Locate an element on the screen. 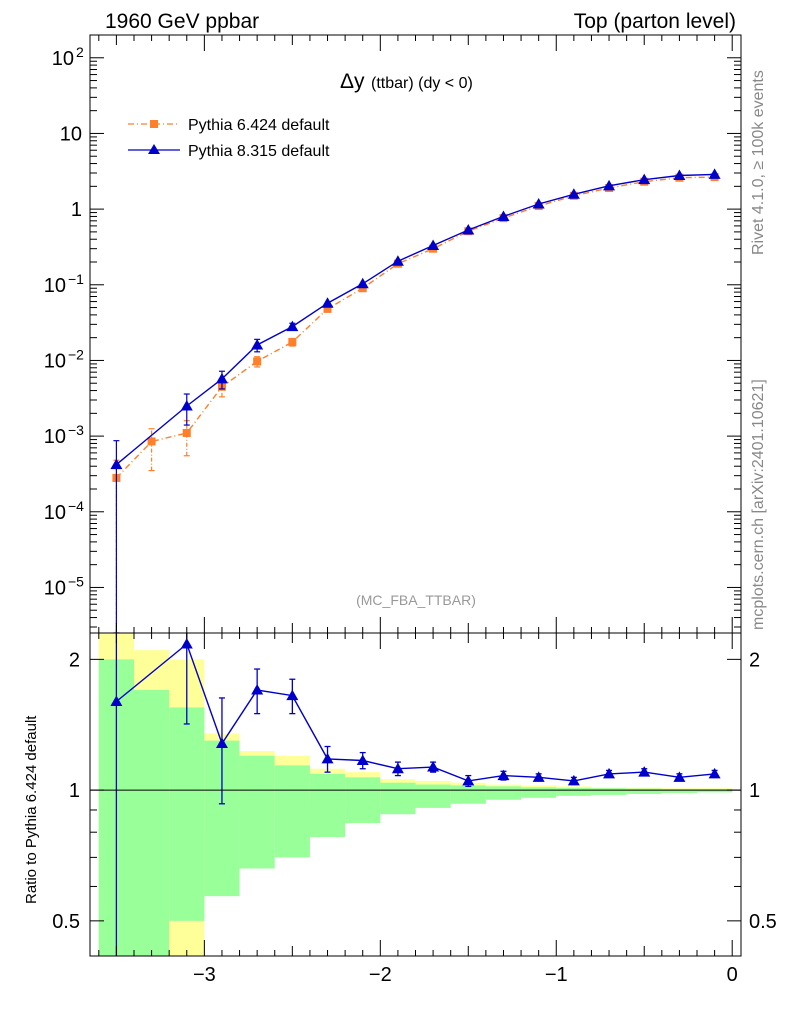 Image resolution: width=786 pixels, height=1024 pixels. x-tick-label: −2 is located at coordinates (380, 975).